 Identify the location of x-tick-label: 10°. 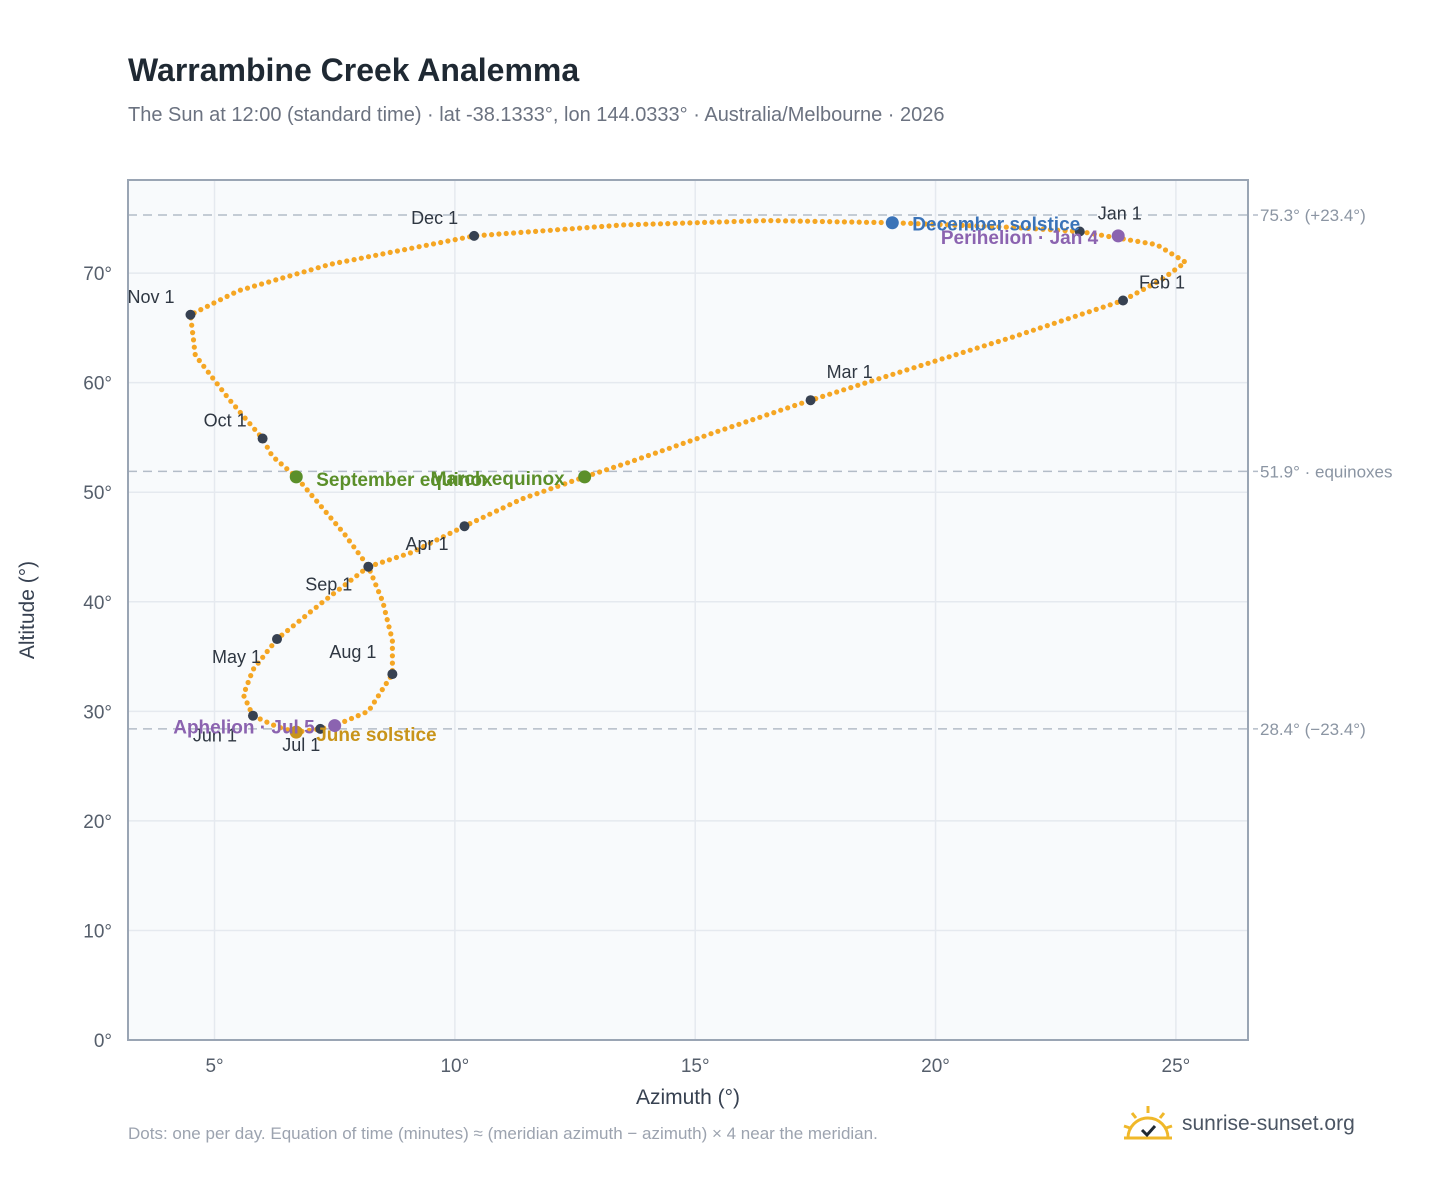
(454, 1066).